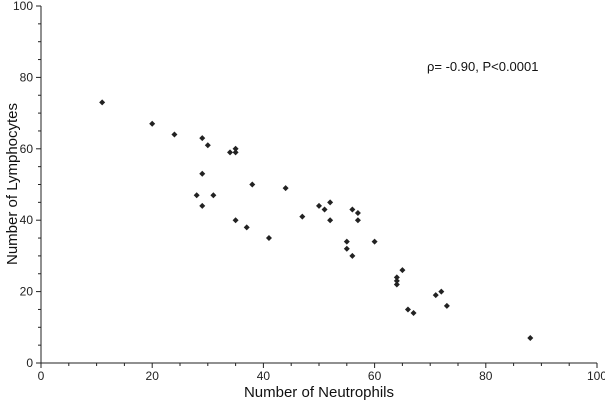 The width and height of the screenshot is (605, 402). Describe the element at coordinates (153, 376) in the screenshot. I see `x-tick-label: 20` at that location.